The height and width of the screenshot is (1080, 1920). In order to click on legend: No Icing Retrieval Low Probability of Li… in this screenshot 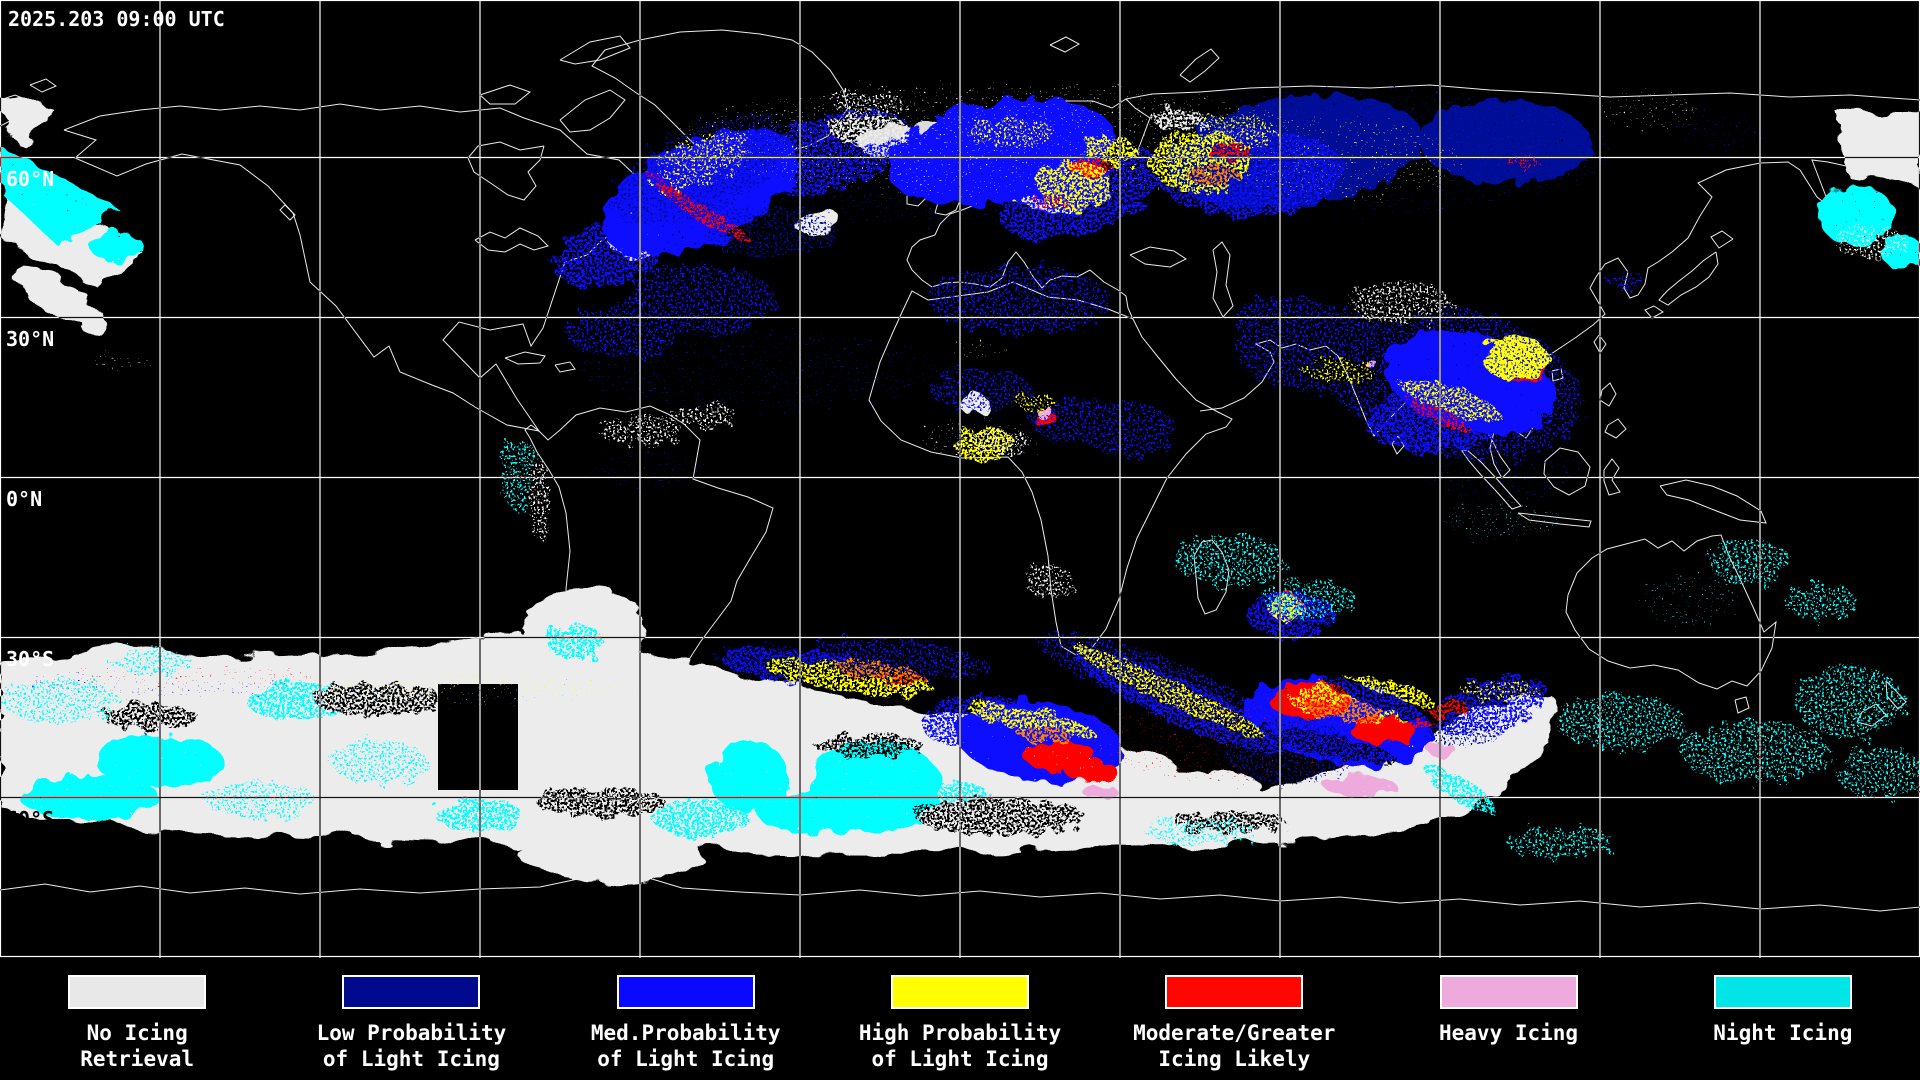, I will do `click(960, 1019)`.